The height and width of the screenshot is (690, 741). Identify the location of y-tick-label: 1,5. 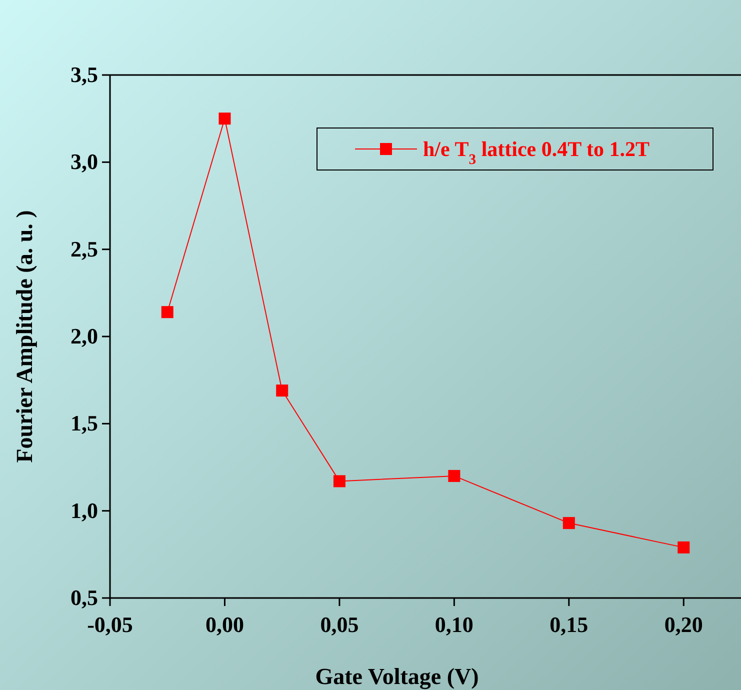
(84, 423).